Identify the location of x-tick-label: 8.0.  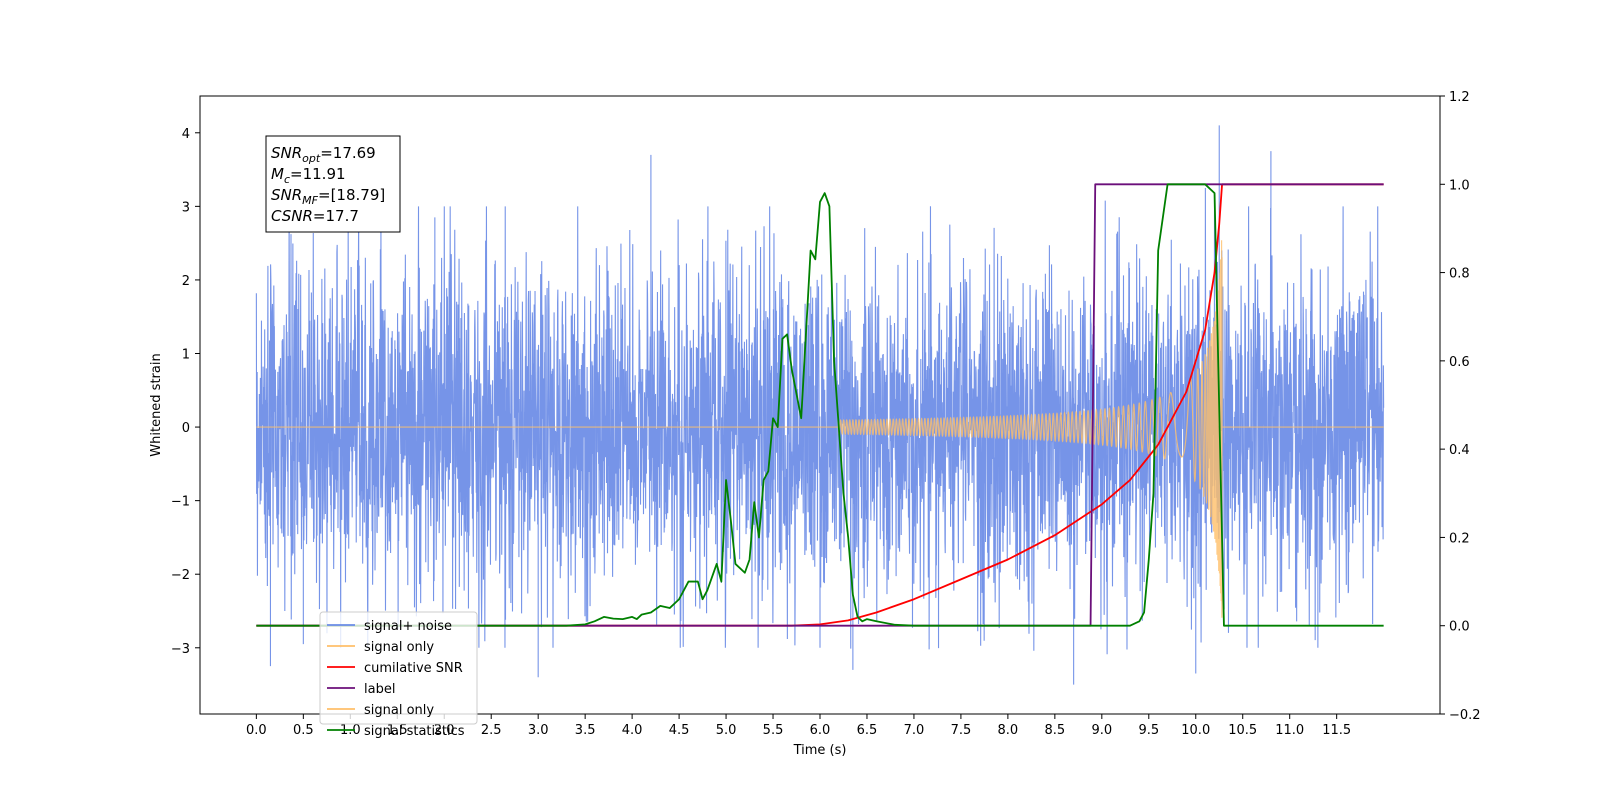
(1008, 730).